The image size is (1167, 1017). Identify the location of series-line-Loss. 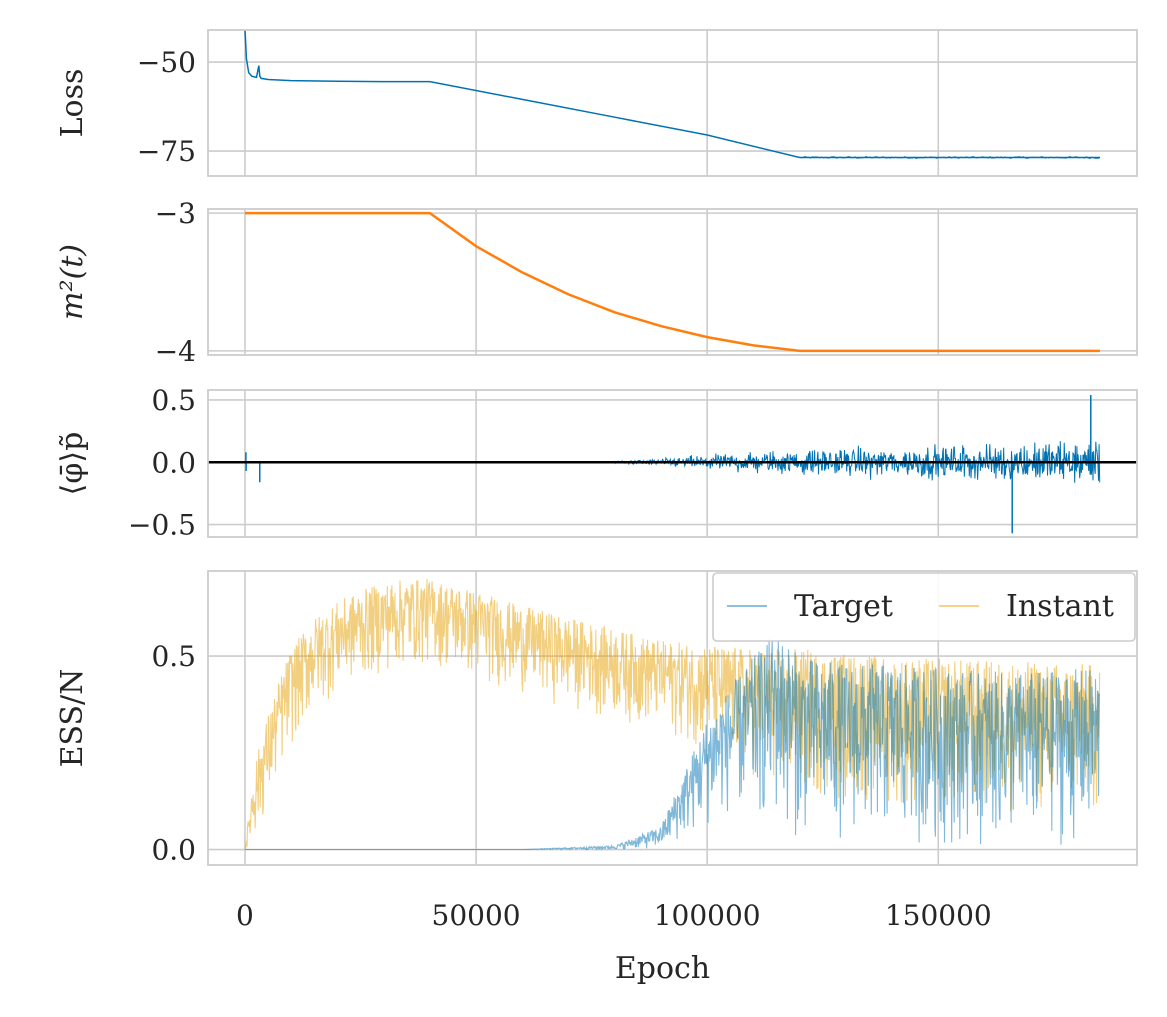
(672, 94).